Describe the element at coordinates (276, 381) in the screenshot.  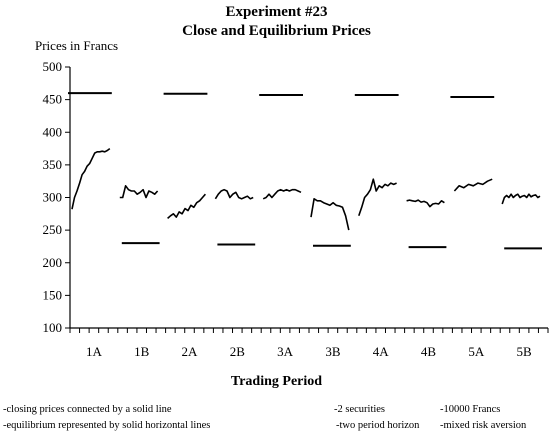
I see `x-axis-label: Trading Period` at that location.